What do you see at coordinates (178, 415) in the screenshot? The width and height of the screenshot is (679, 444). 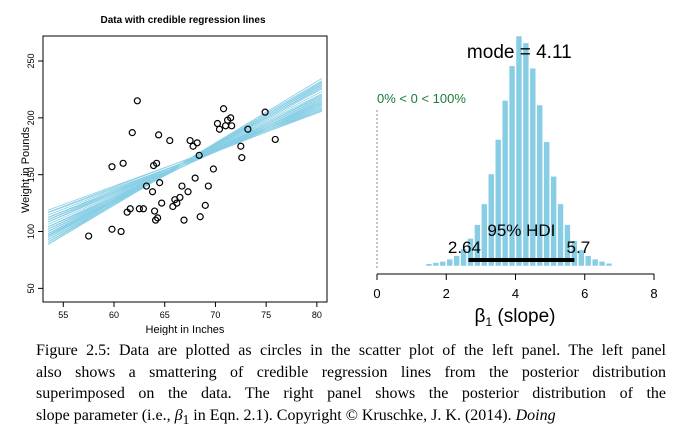 I see `caption-beta: β` at bounding box center [178, 415].